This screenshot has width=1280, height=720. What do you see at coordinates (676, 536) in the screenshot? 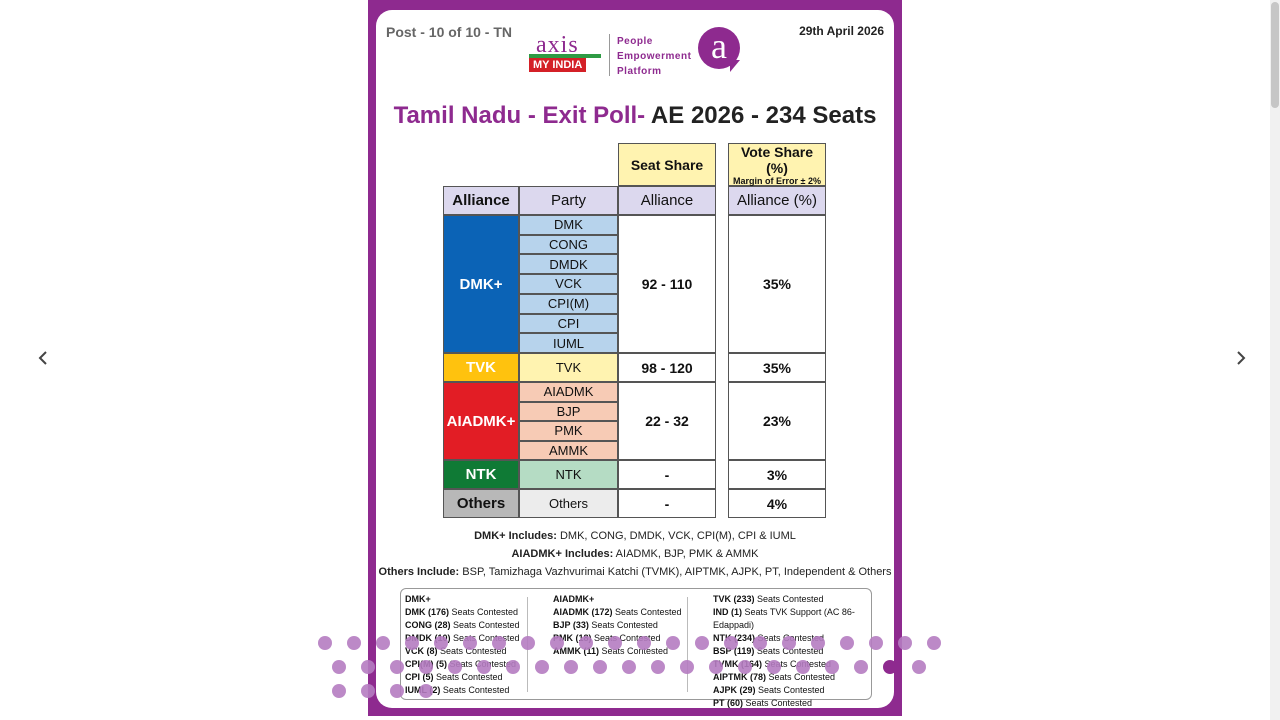
I see `includes-text: DMK, CONG, DMDK, VCK, CPI(M), CPI & IUML` at bounding box center [676, 536].